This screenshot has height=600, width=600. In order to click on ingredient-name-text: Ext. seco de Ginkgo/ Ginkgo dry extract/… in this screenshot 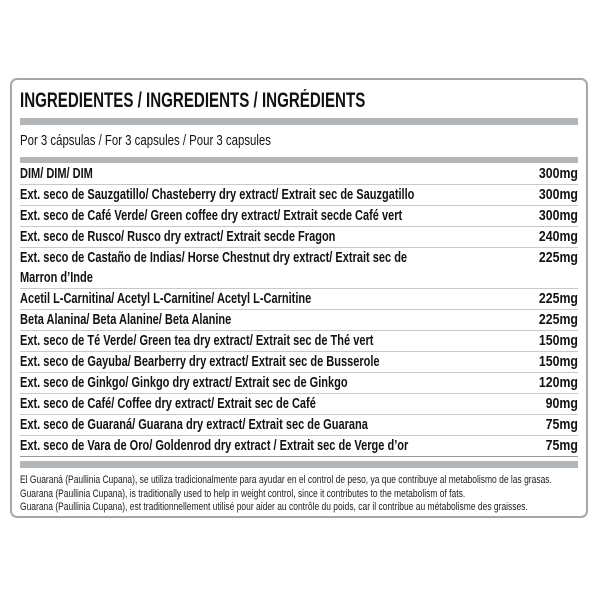, I will do `click(184, 383)`.